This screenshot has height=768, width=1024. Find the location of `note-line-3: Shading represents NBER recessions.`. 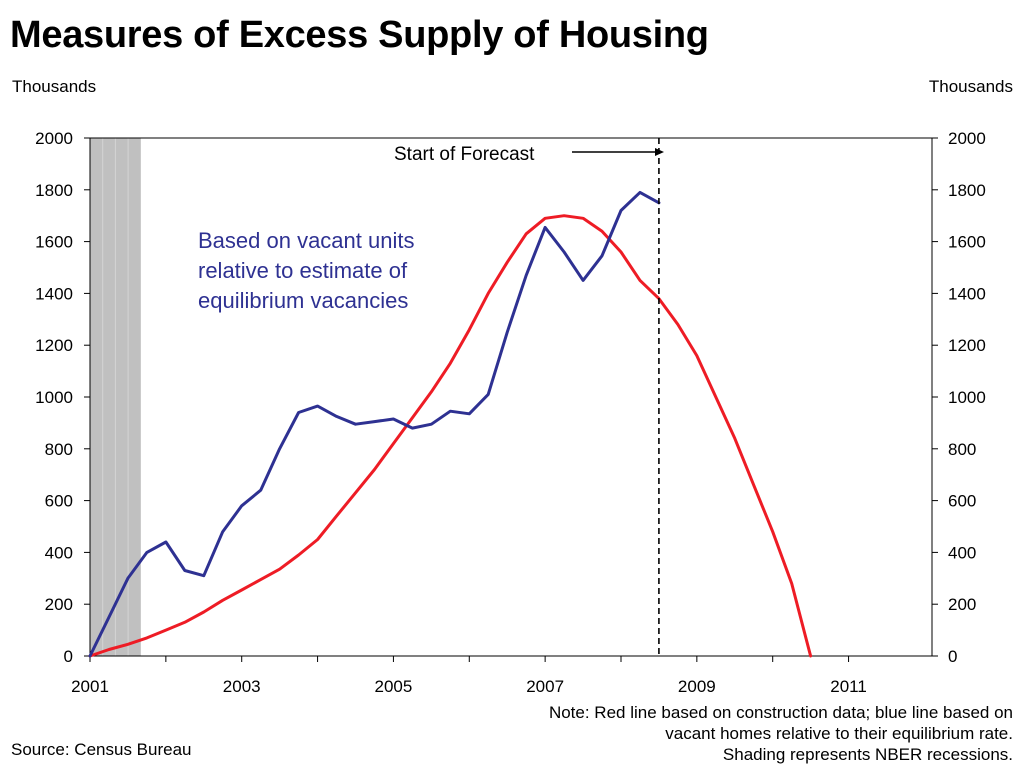

note-line-3: Shading represents NBER recessions. is located at coordinates (867, 754).